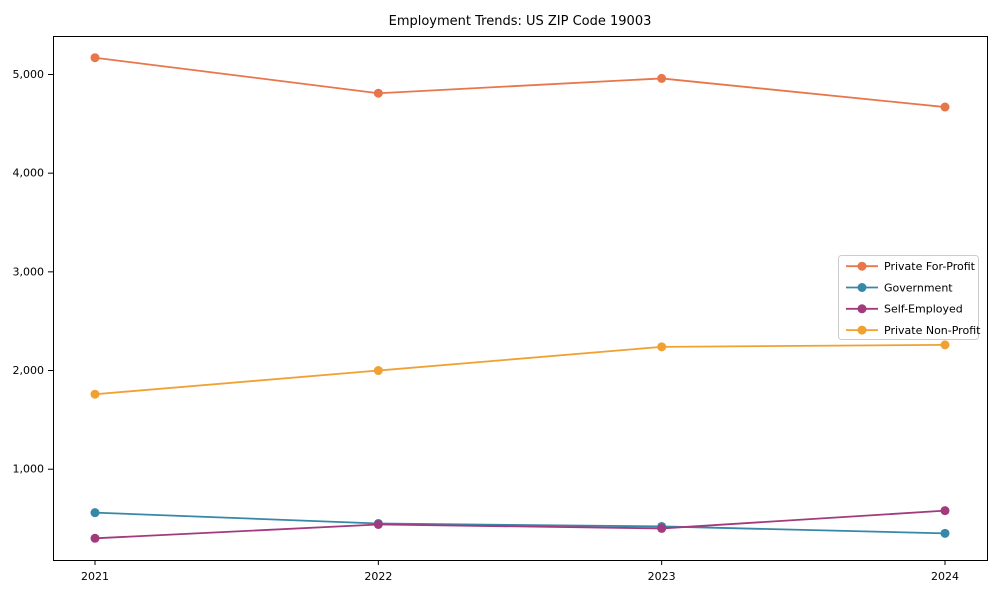  Describe the element at coordinates (932, 330) in the screenshot. I see `legend-item-label: Private Non-Profit` at that location.